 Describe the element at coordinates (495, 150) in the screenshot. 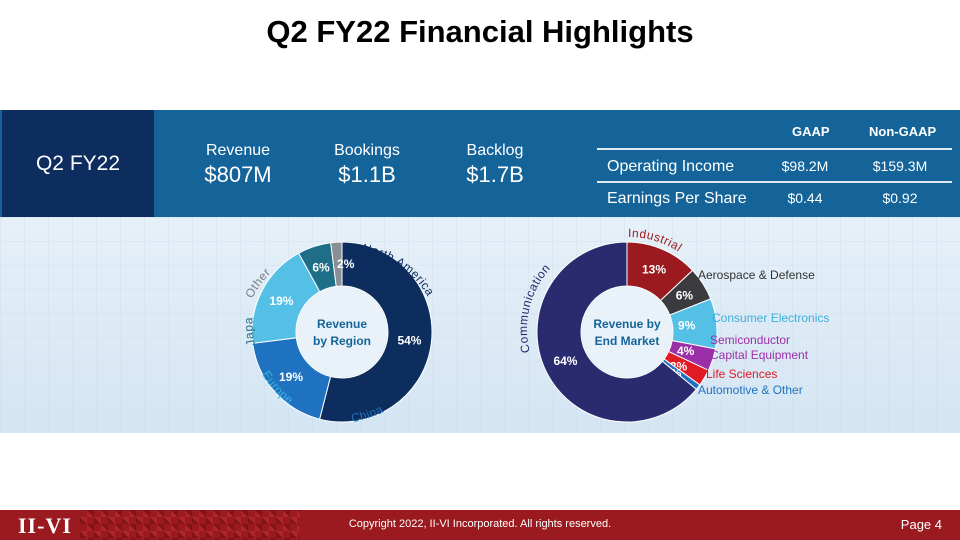

I see `metric-label: Backlog` at that location.